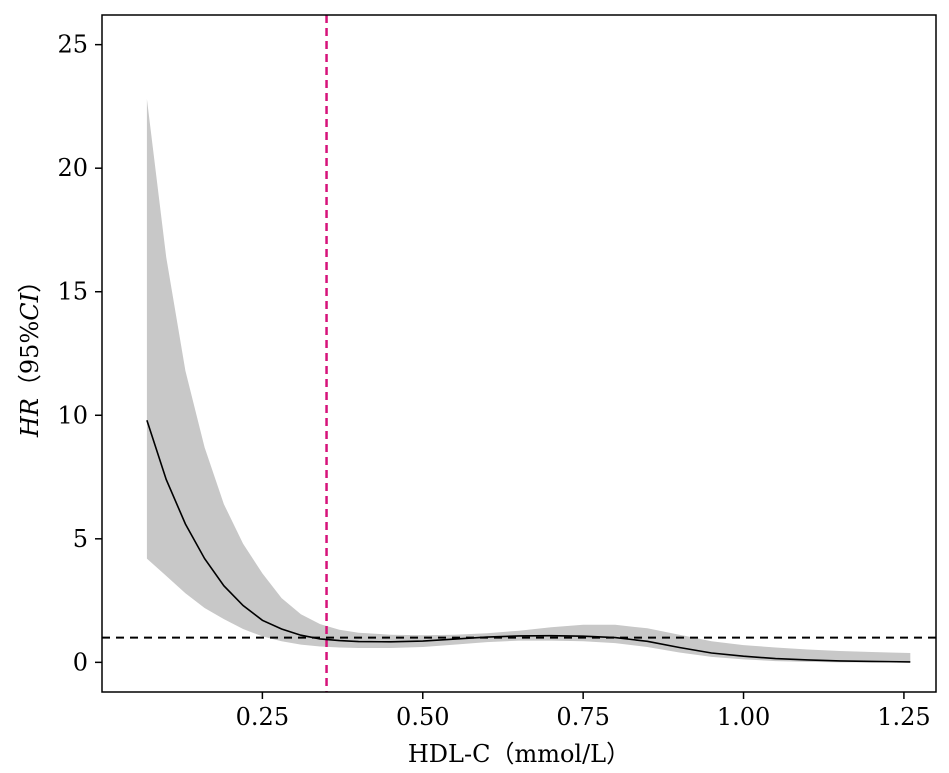 This screenshot has height=773, width=949. Describe the element at coordinates (903, 717) in the screenshot. I see `x-tick-label: 1.25` at that location.